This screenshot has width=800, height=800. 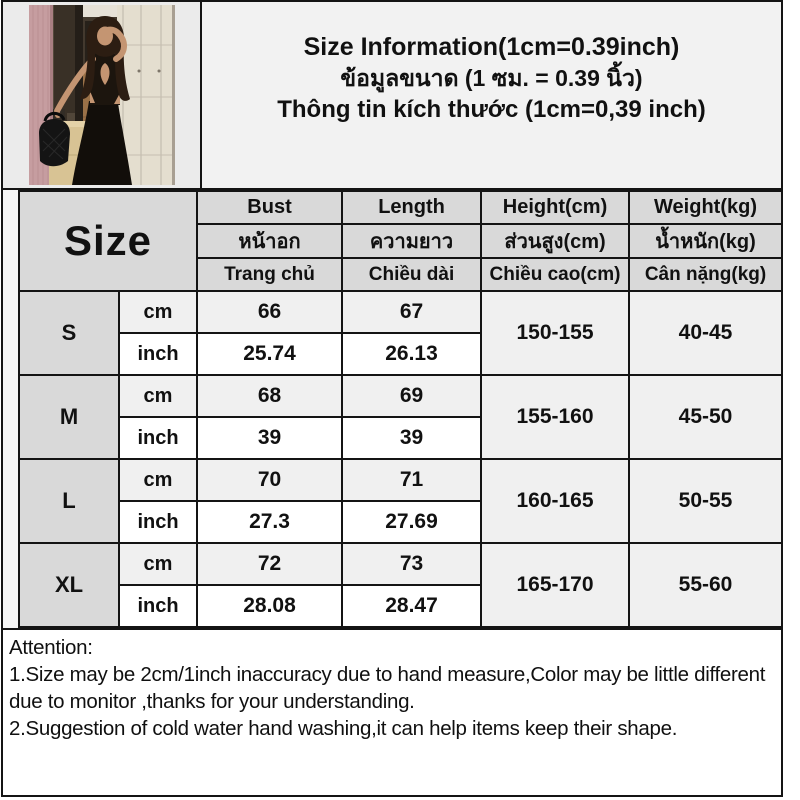 I want to click on height-range: 160-165, so click(x=555, y=501).